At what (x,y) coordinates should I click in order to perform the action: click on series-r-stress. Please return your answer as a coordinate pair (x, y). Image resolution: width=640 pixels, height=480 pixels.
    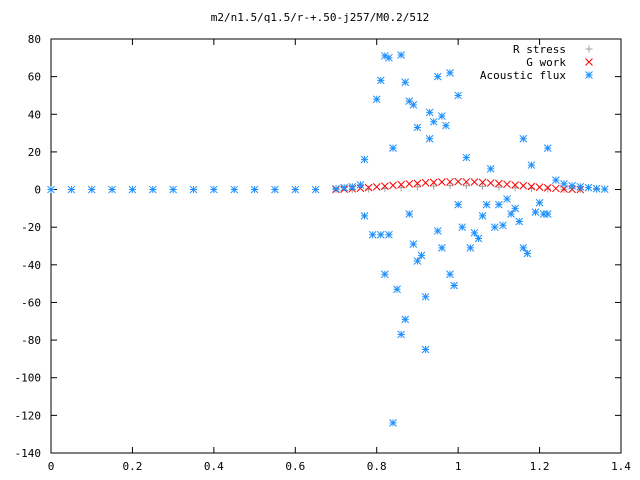
    Looking at the image, I should click on (466, 188).